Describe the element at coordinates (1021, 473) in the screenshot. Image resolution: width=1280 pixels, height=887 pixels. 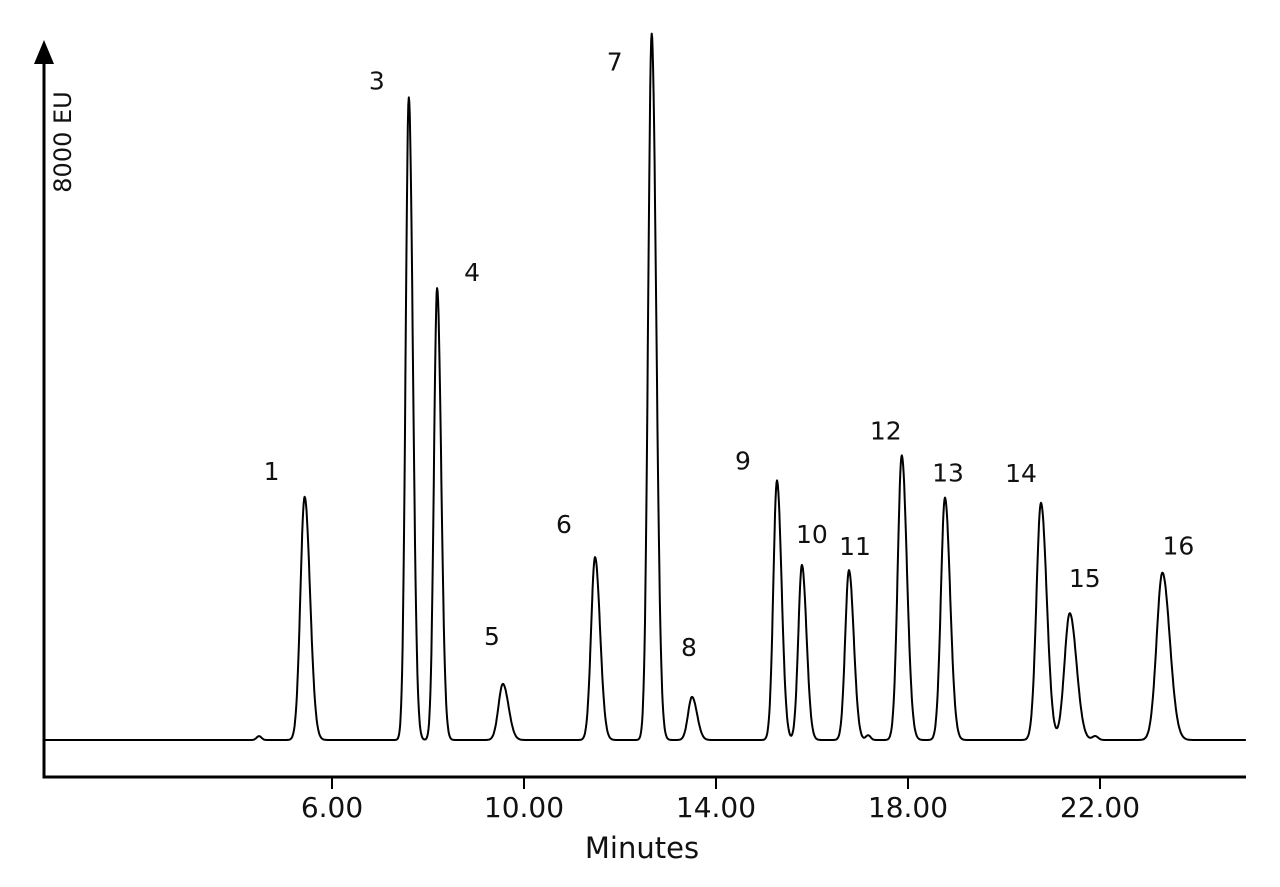
I see `peak-label-14: 14` at that location.